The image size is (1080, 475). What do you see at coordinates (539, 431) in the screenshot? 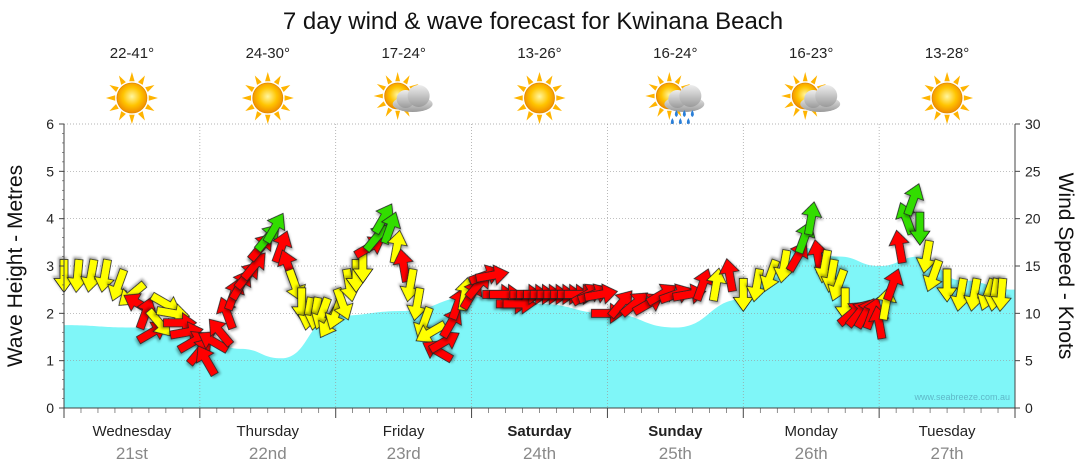
I see `day-name: Saturday` at bounding box center [539, 431].